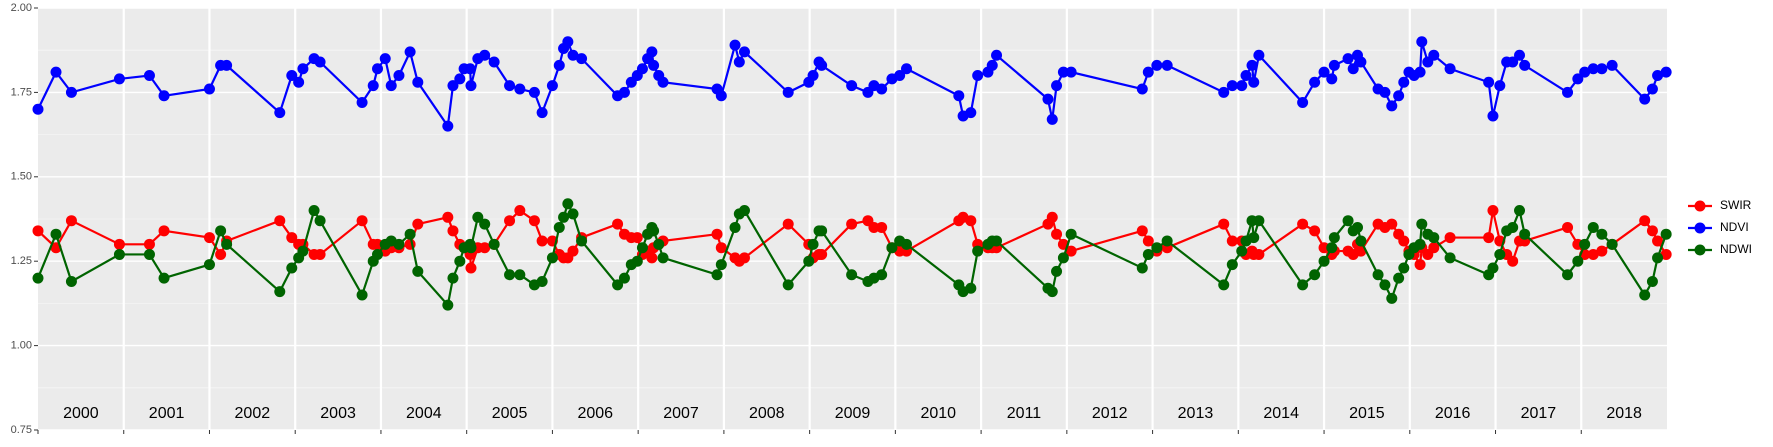  I want to click on x-tick-label: 2002, so click(253, 413).